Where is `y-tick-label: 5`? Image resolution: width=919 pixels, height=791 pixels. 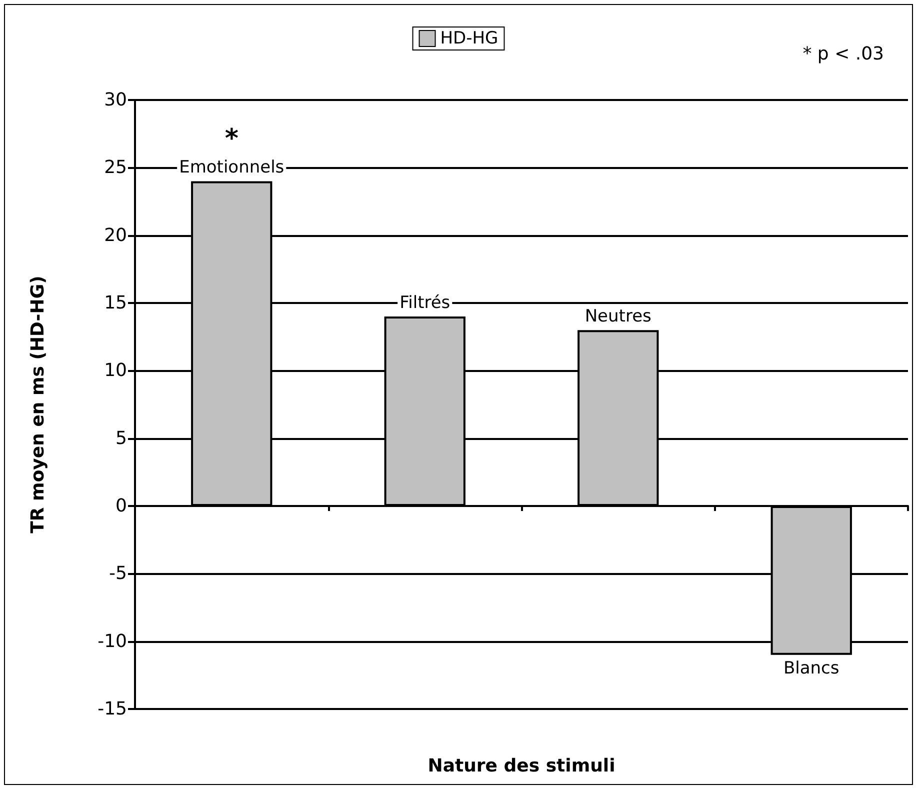 y-tick-label: 5 is located at coordinates (121, 438).